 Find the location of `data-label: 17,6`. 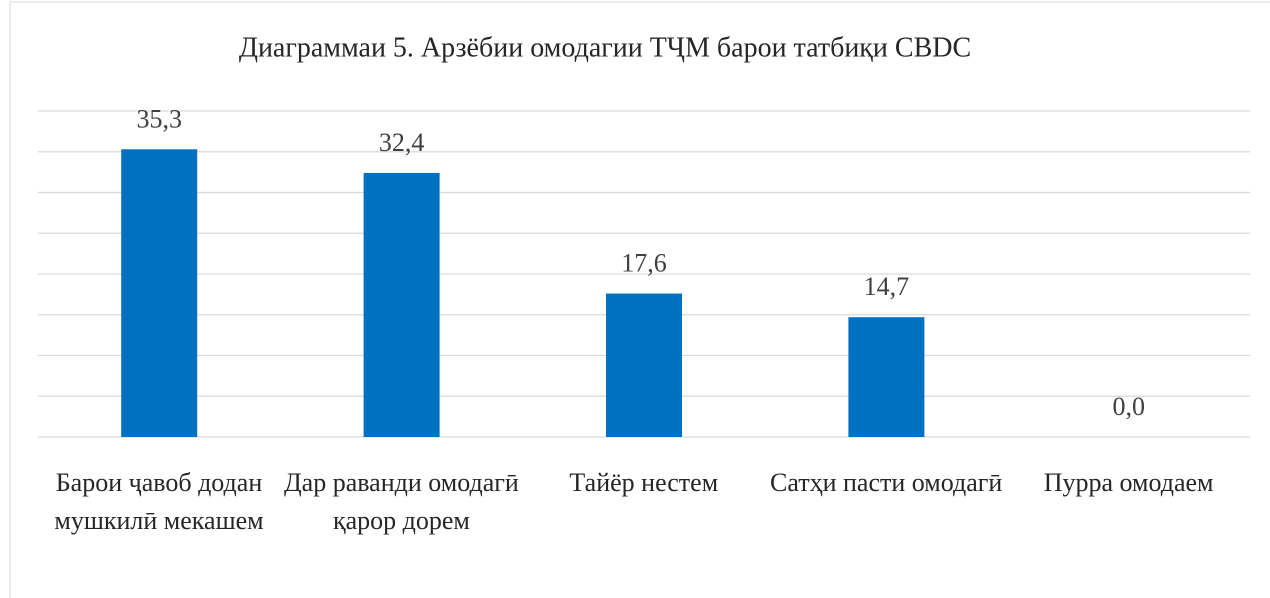

data-label: 17,6 is located at coordinates (644, 263).